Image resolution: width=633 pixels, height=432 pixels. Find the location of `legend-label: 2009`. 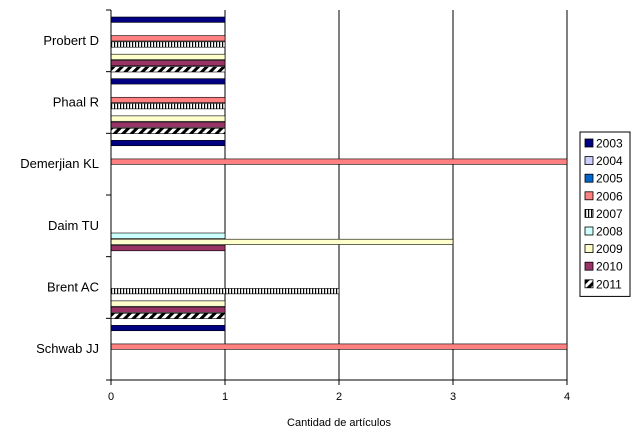

legend-label: 2009 is located at coordinates (609, 249).